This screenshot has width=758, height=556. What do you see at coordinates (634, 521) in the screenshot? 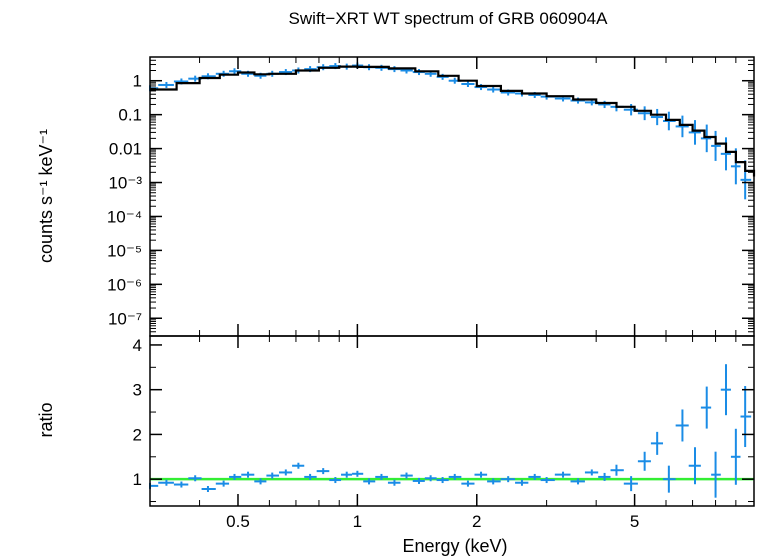
I see `x-tick-label: 5` at bounding box center [634, 521].